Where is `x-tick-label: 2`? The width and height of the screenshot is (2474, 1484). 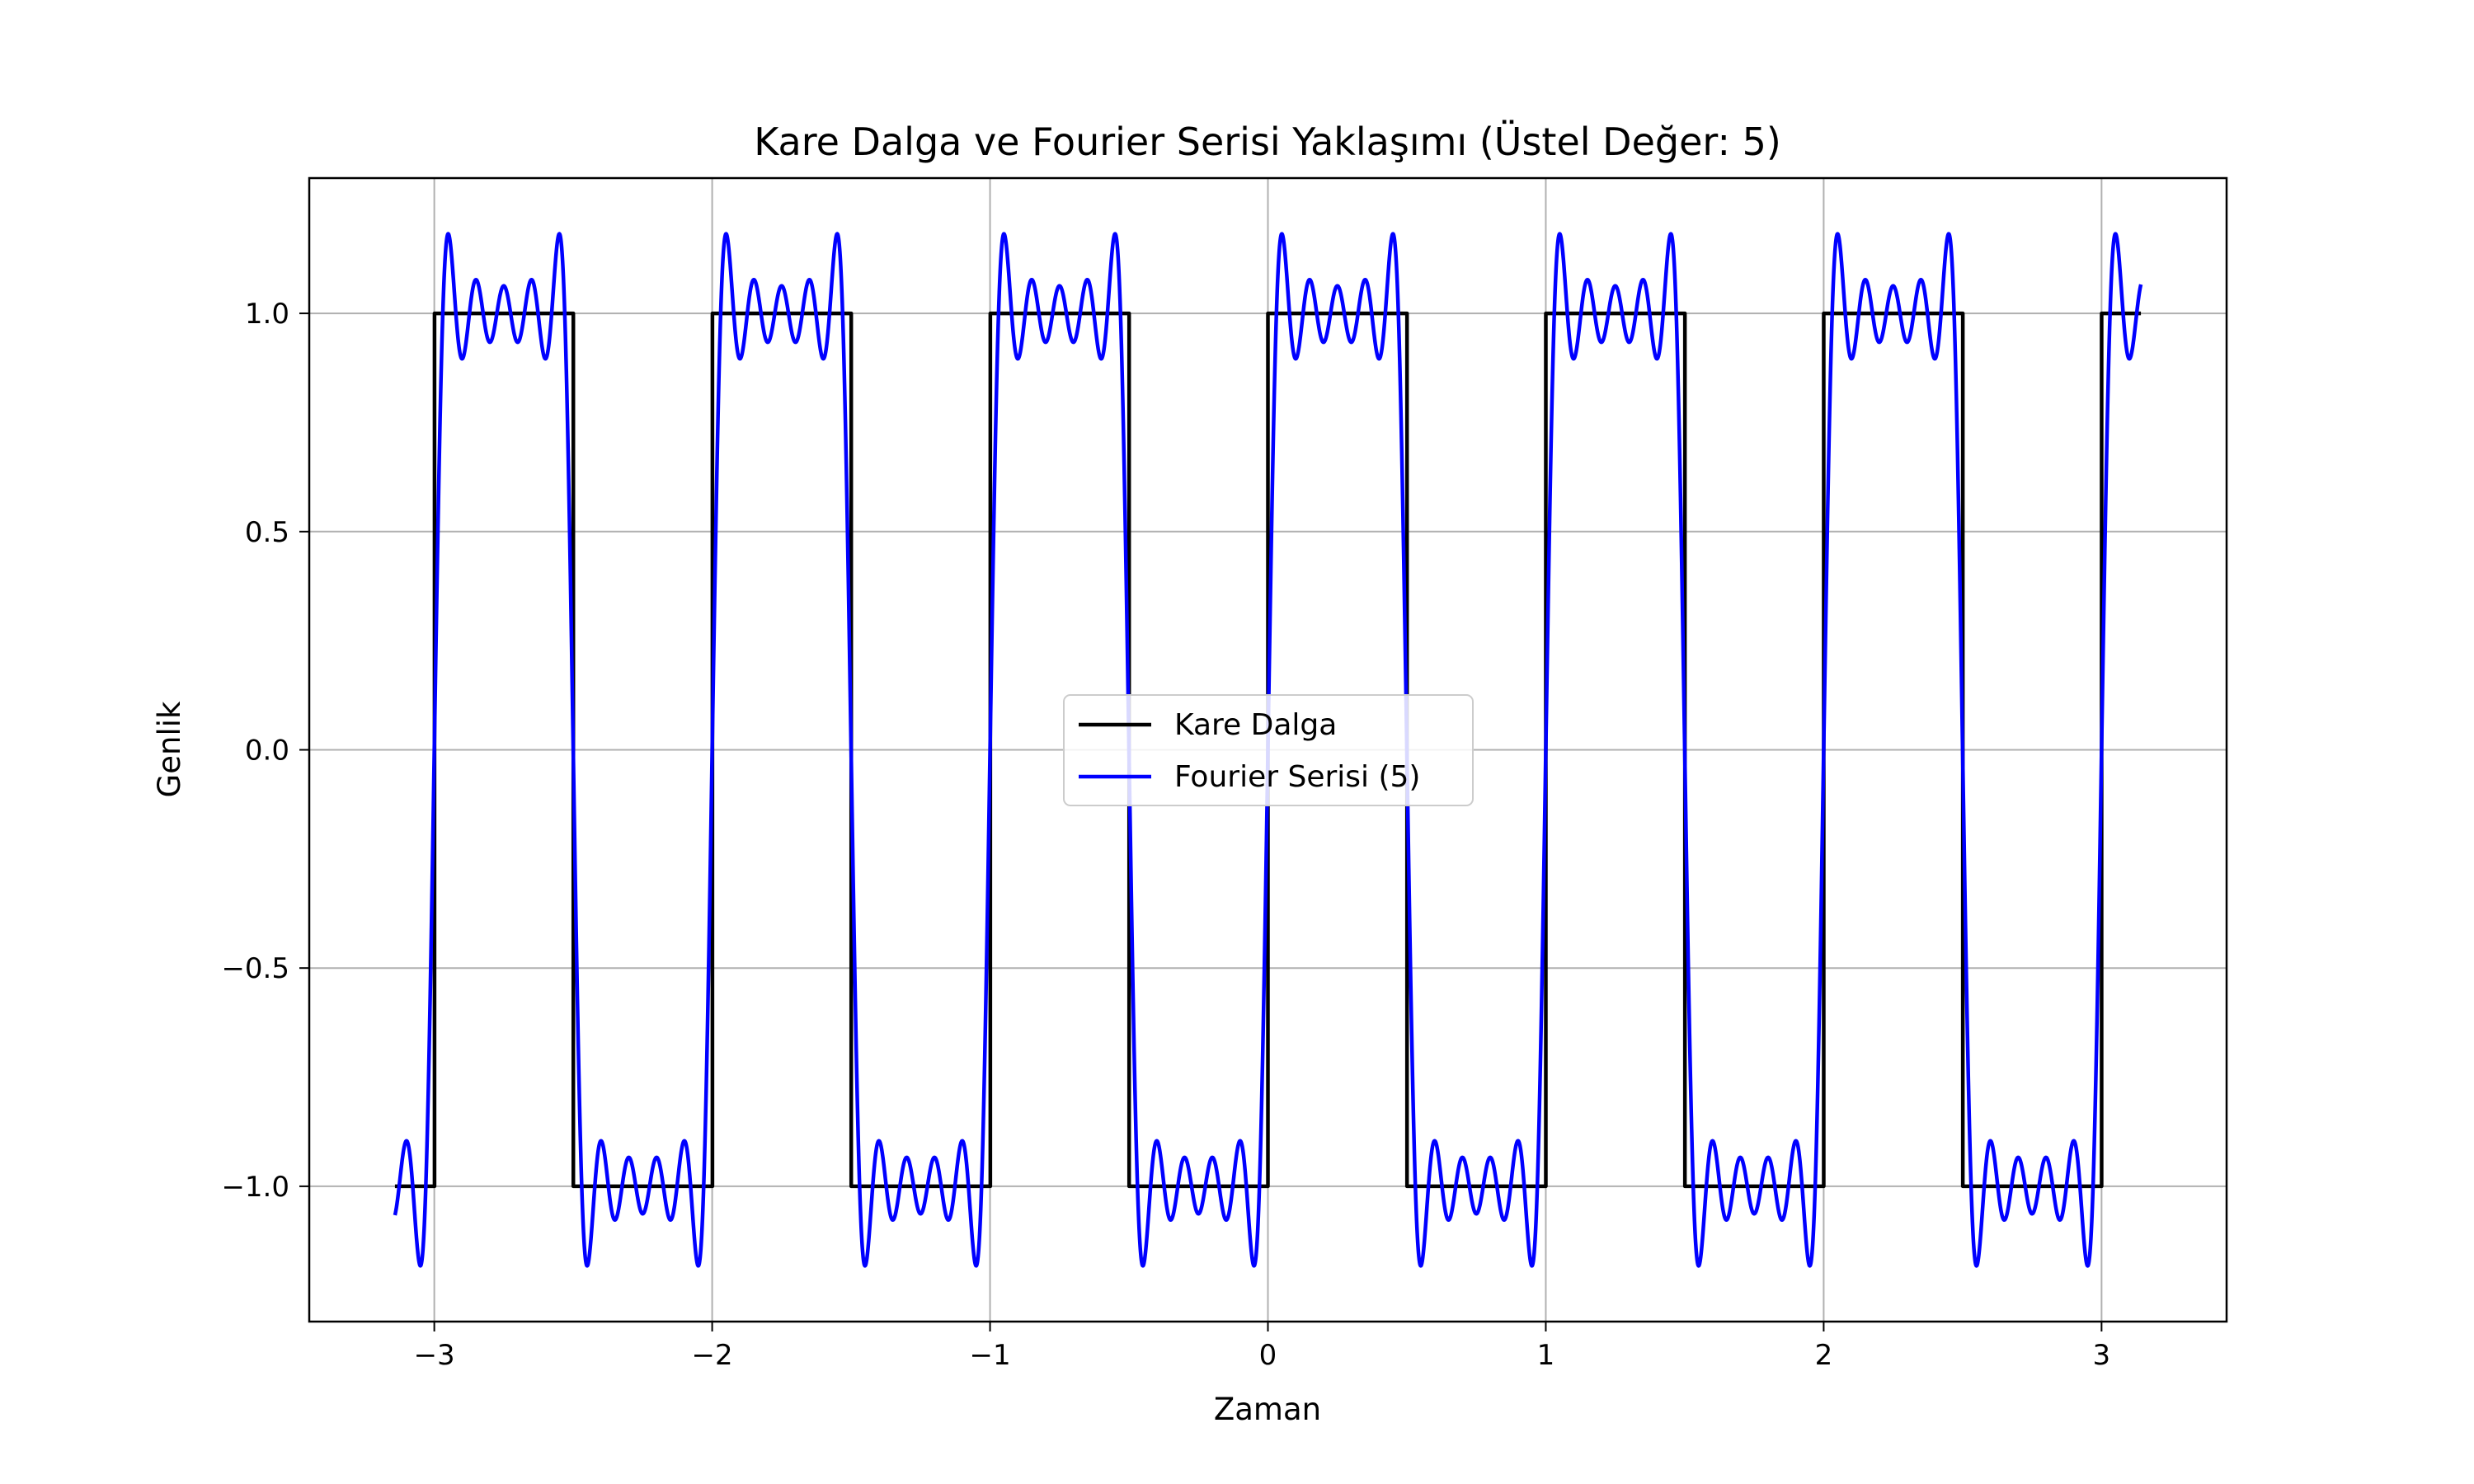 x-tick-label: 2 is located at coordinates (1824, 1355).